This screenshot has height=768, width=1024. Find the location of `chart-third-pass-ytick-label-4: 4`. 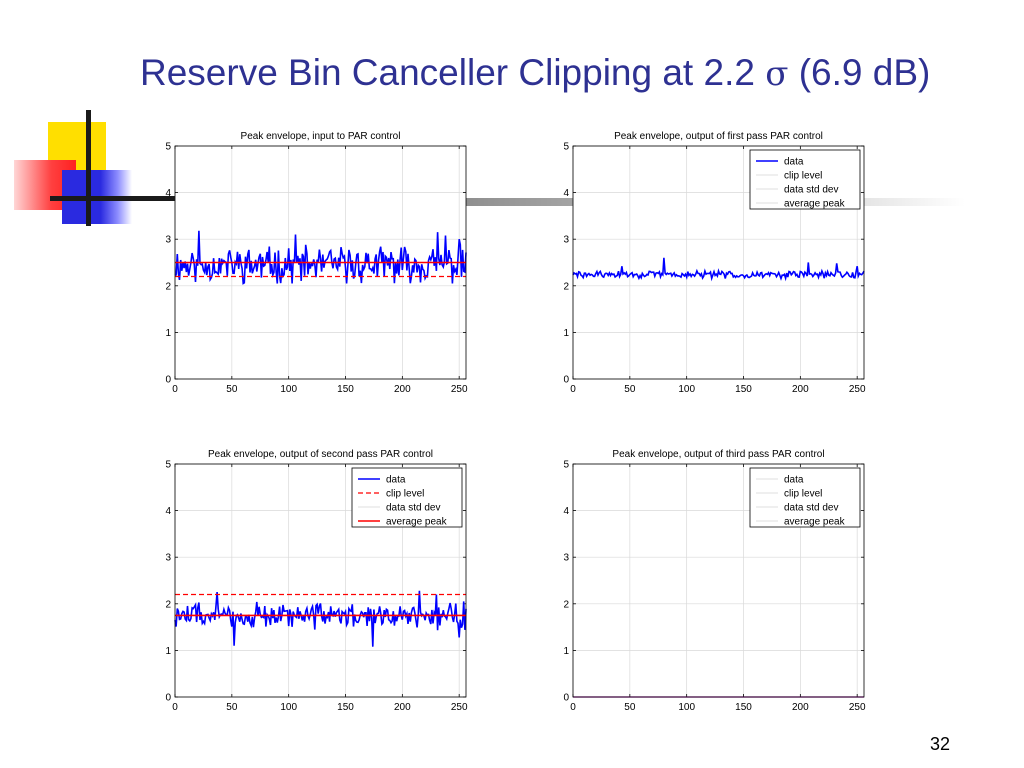

chart-third-pass-ytick-label-4: 4 is located at coordinates (566, 511).